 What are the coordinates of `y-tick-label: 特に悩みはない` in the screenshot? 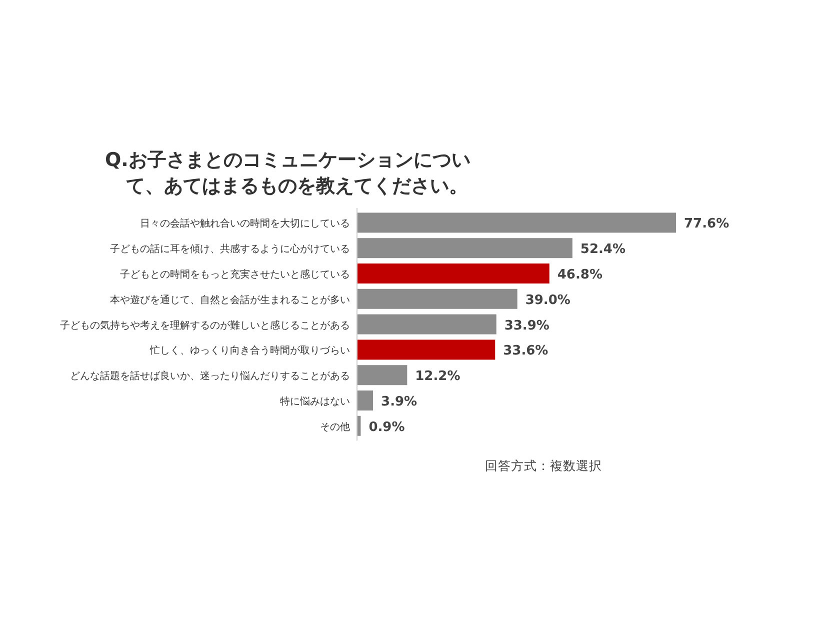 It's located at (315, 402).